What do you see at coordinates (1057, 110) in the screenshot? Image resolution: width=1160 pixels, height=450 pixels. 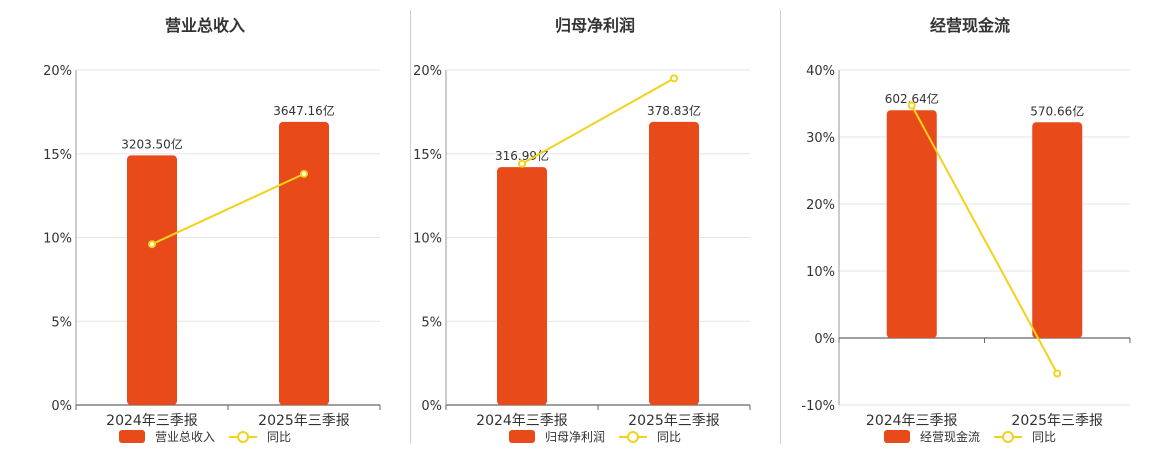 I see `bar-data-label: 570.66亿` at bounding box center [1057, 110].